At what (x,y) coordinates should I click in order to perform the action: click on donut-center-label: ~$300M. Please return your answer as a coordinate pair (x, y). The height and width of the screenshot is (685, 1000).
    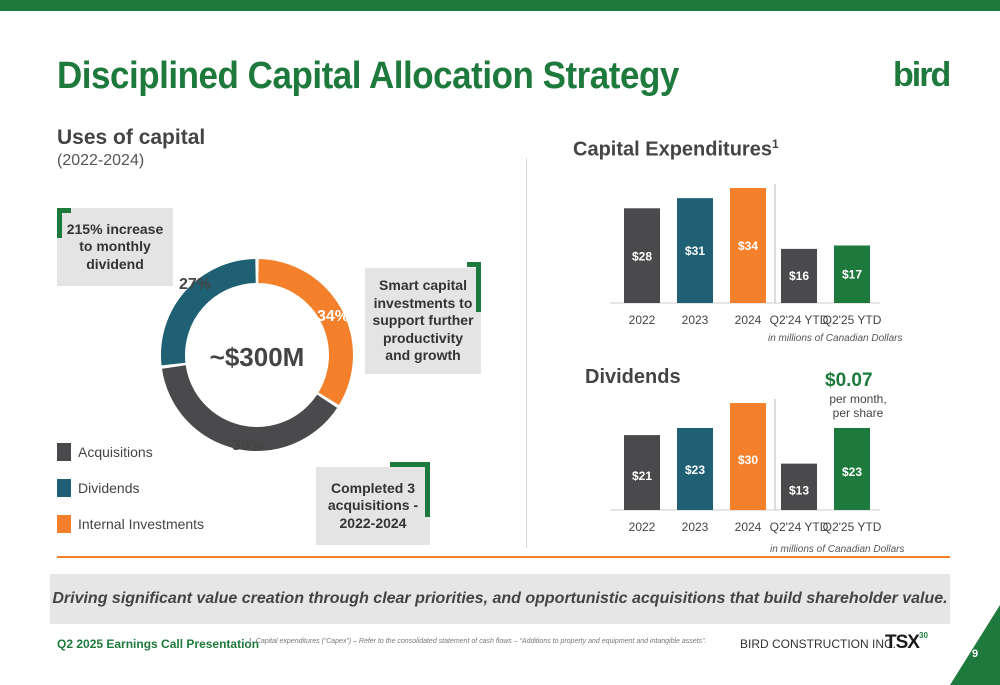
    Looking at the image, I should click on (257, 357).